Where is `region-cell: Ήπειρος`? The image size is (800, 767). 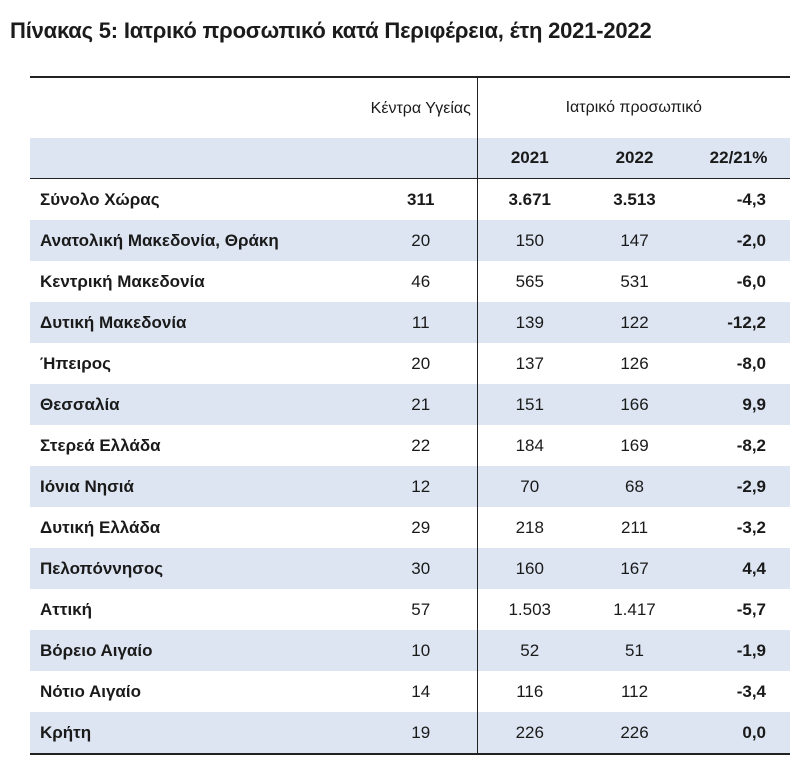 region-cell: Ήπειρος is located at coordinates (197, 363).